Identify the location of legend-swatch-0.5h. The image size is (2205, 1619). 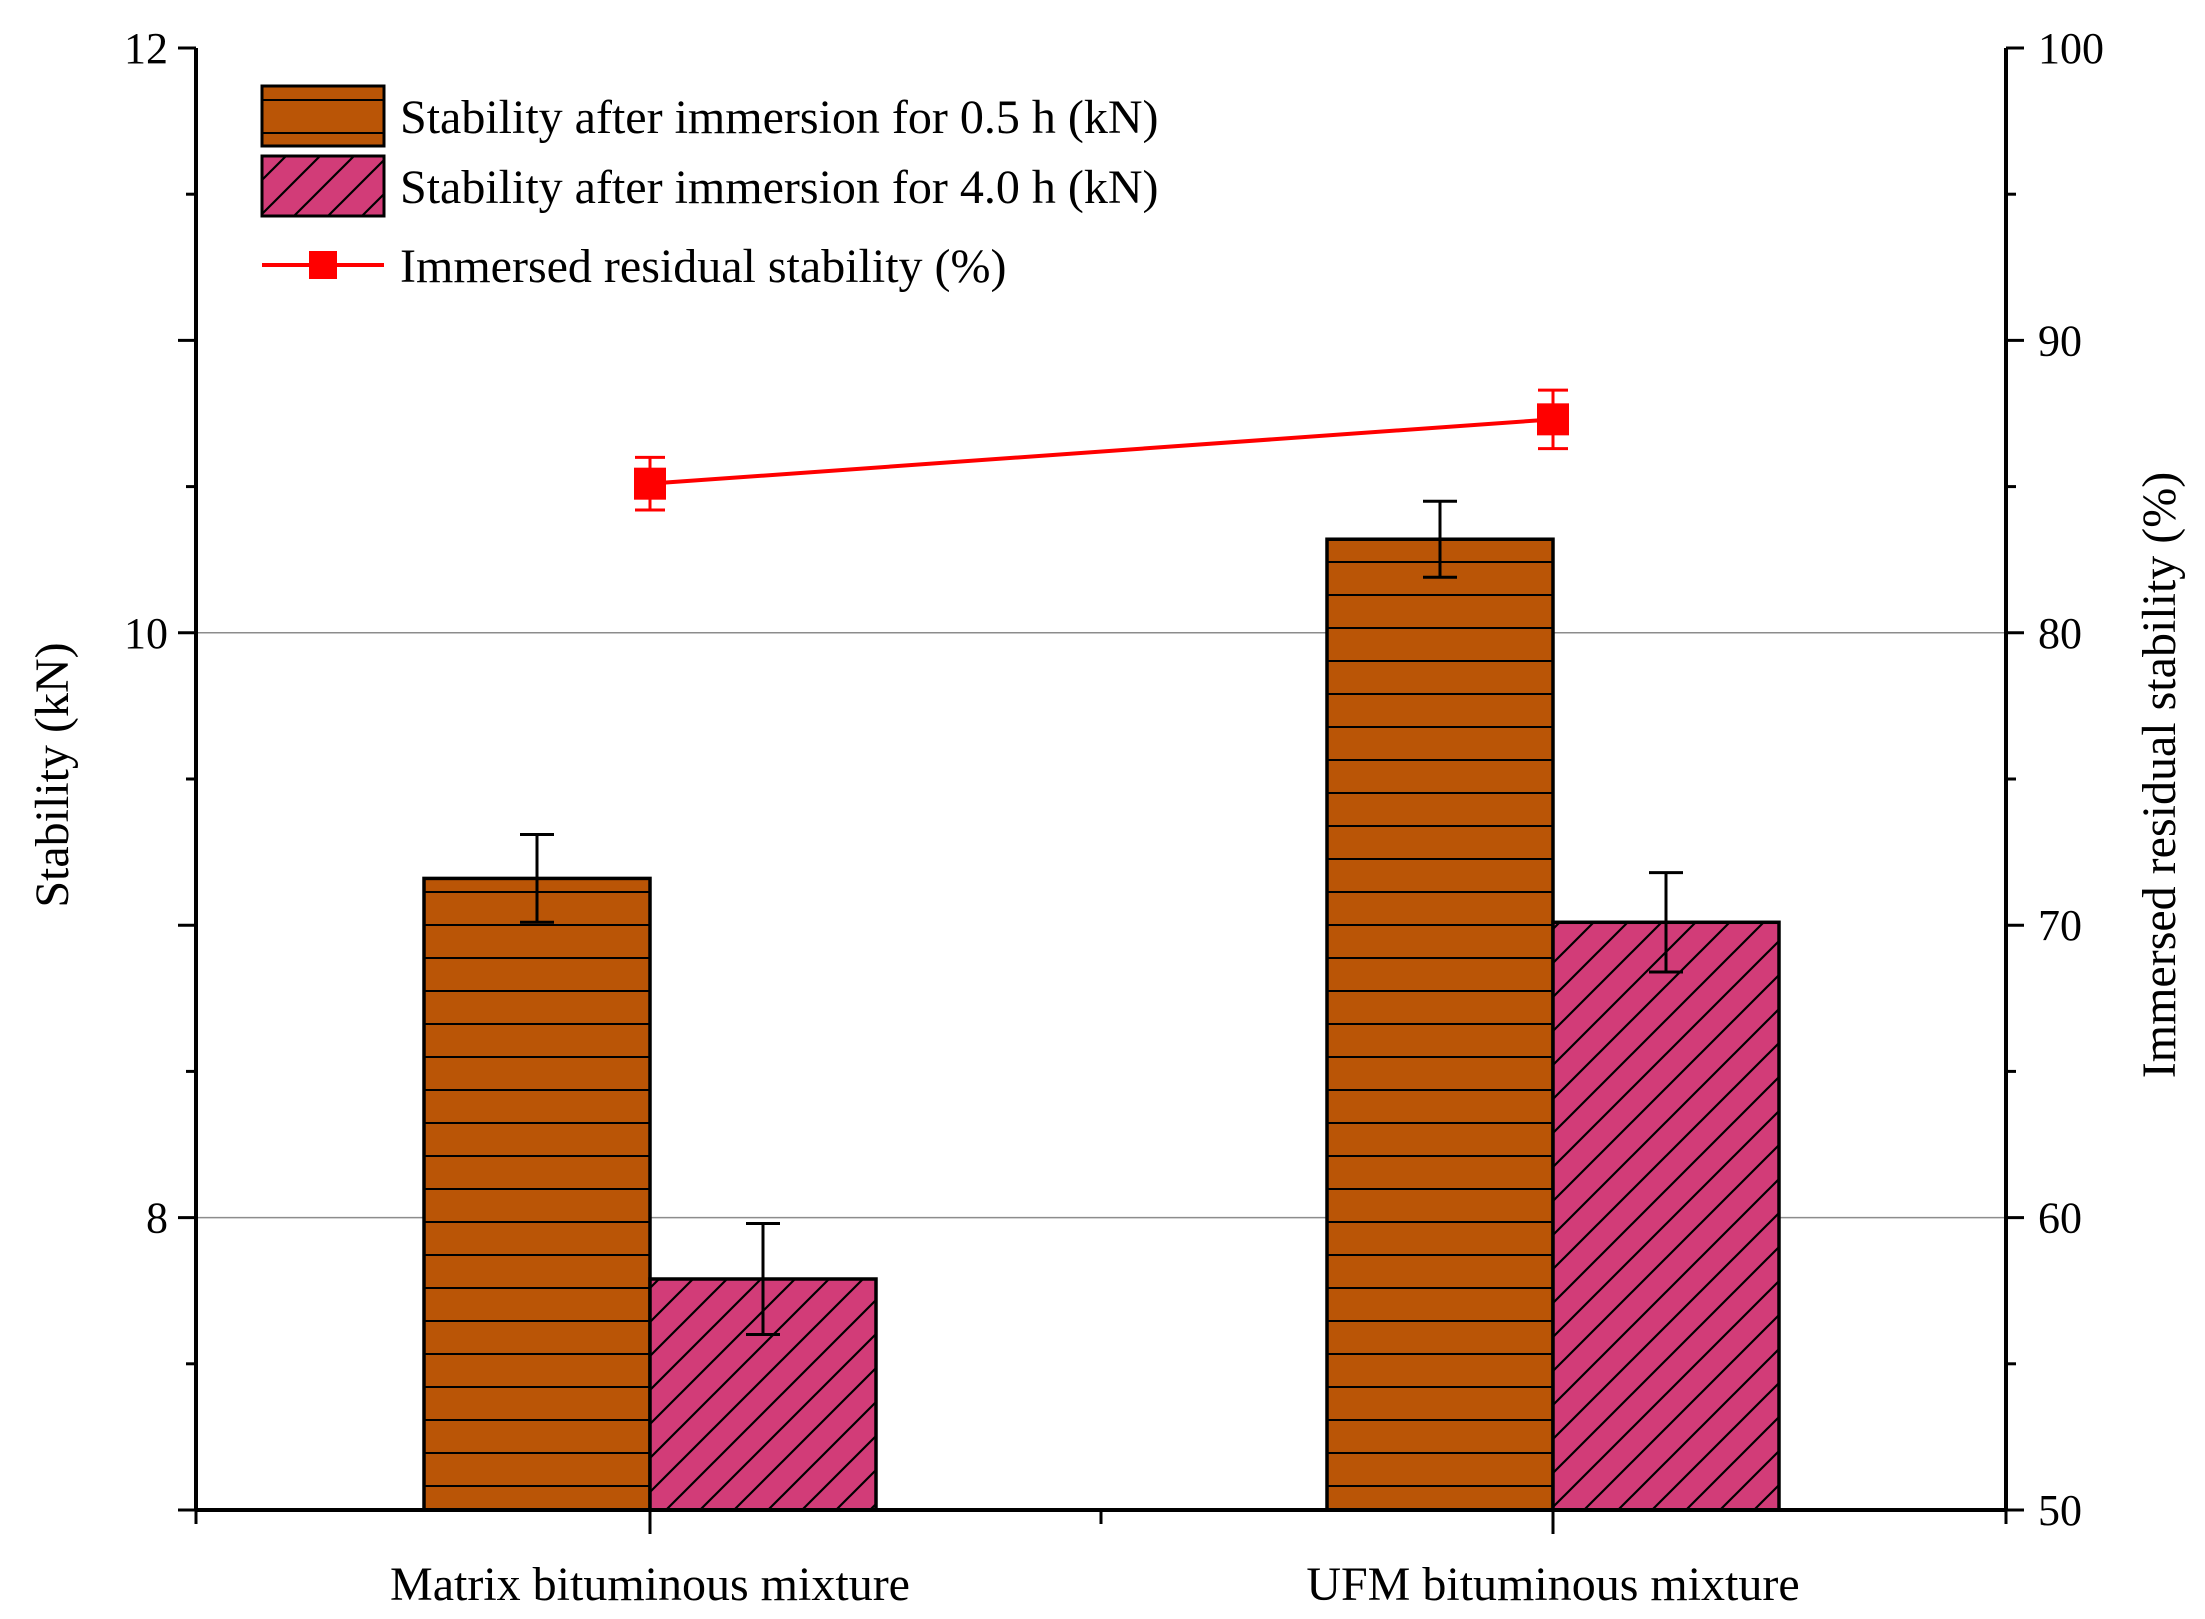
(323, 116).